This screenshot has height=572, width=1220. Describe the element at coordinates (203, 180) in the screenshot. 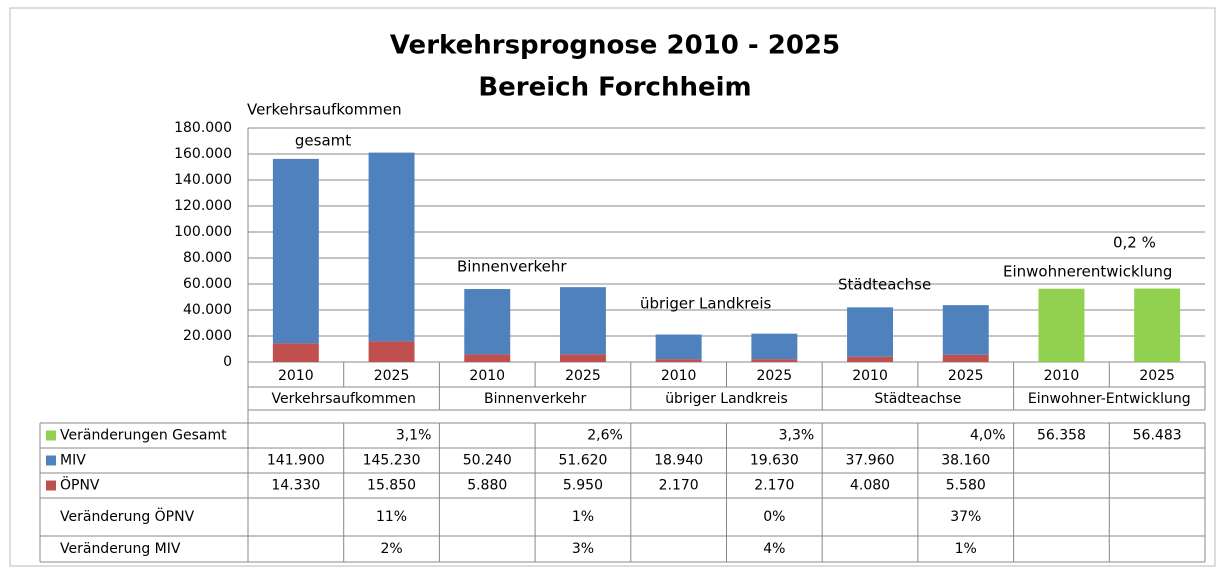

I see `y-tick-label: 140.000` at that location.